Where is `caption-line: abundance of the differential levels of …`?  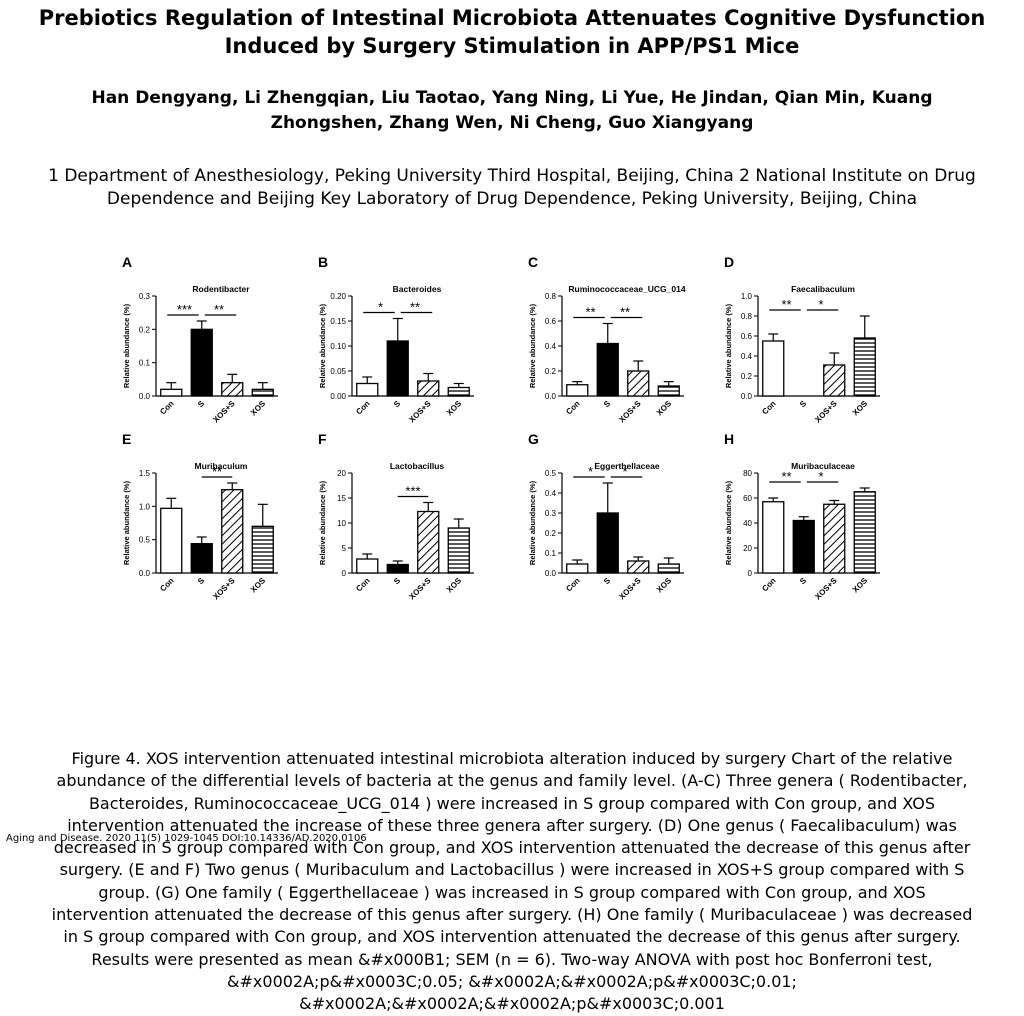
caption-line: abundance of the differential levels of … is located at coordinates (512, 781).